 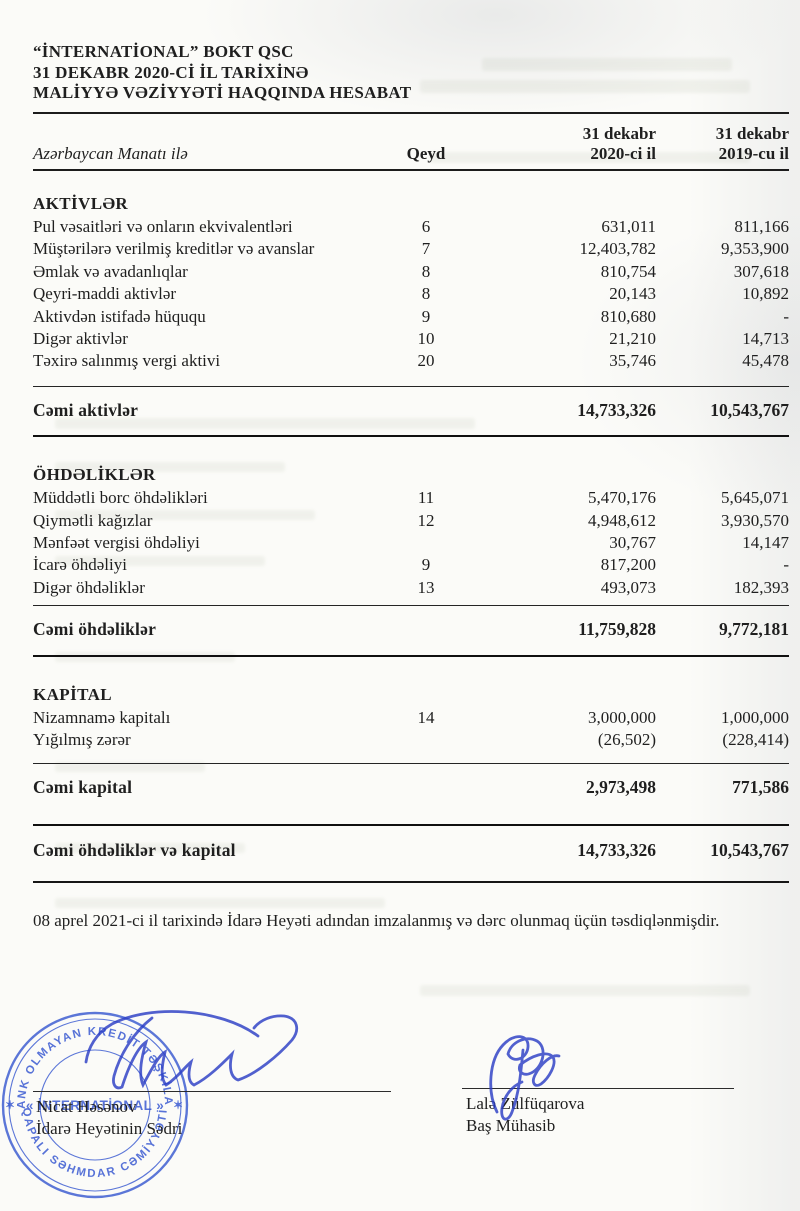 I want to click on row-label: Pul vəsaitləri və onların ekvivalentləri, so click(x=163, y=226).